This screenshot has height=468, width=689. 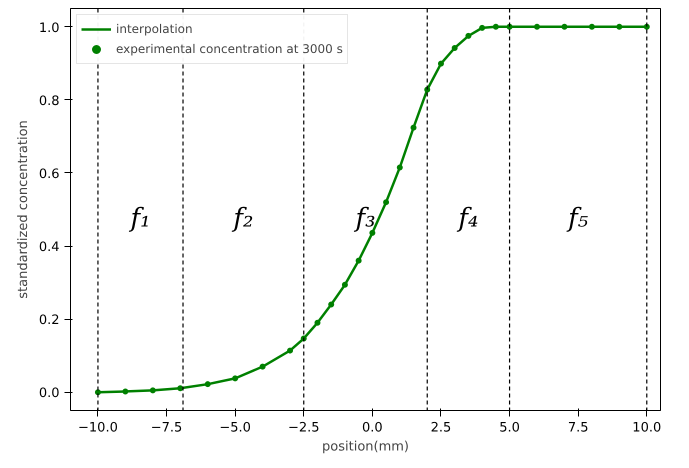 I want to click on annotation: f₂, so click(x=242, y=219).